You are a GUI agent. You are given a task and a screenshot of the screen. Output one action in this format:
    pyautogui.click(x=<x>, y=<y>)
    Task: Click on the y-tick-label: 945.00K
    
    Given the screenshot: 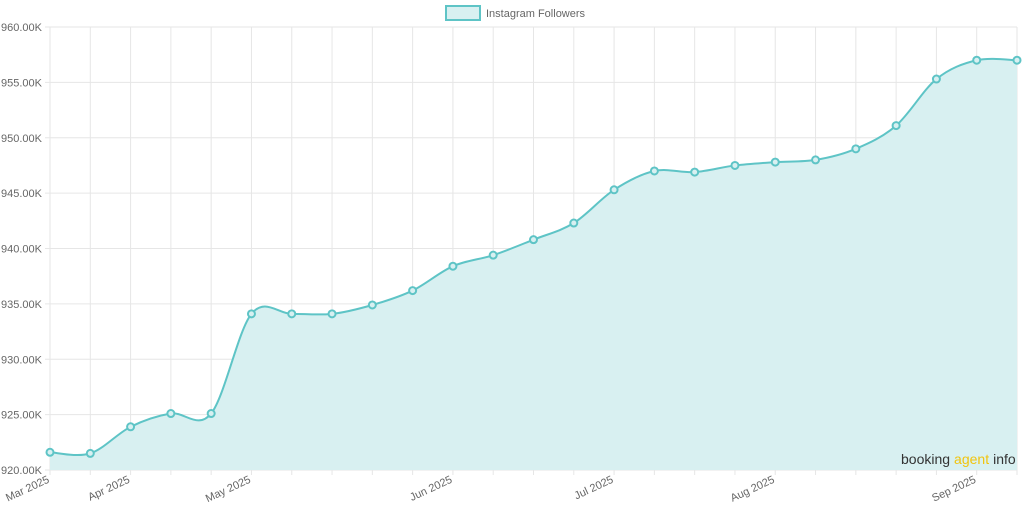 What is the action you would take?
    pyautogui.click(x=22, y=194)
    